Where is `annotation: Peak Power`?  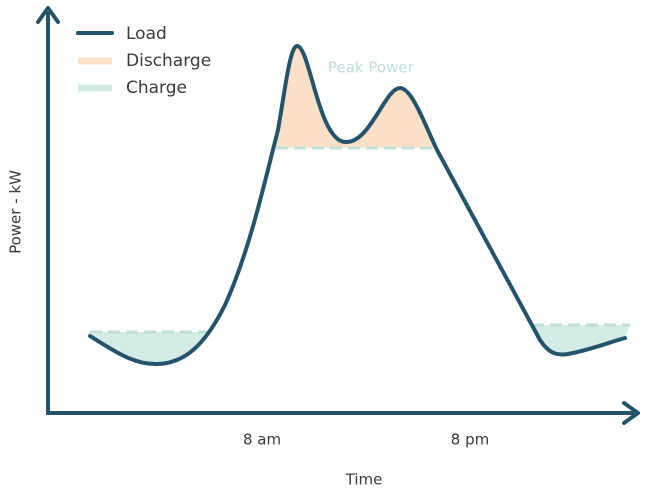 annotation: Peak Power is located at coordinates (371, 68).